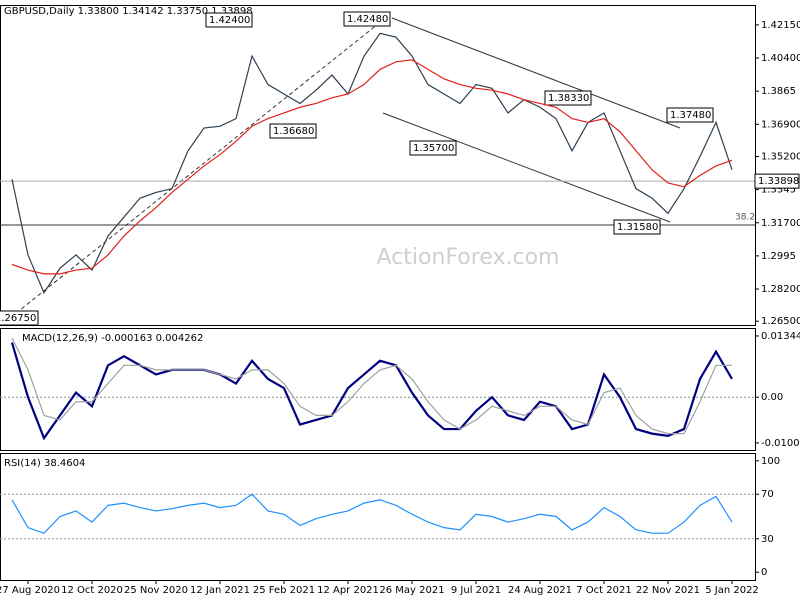 This screenshot has width=800, height=600. I want to click on annotation-label: 1.42480, so click(367, 19).